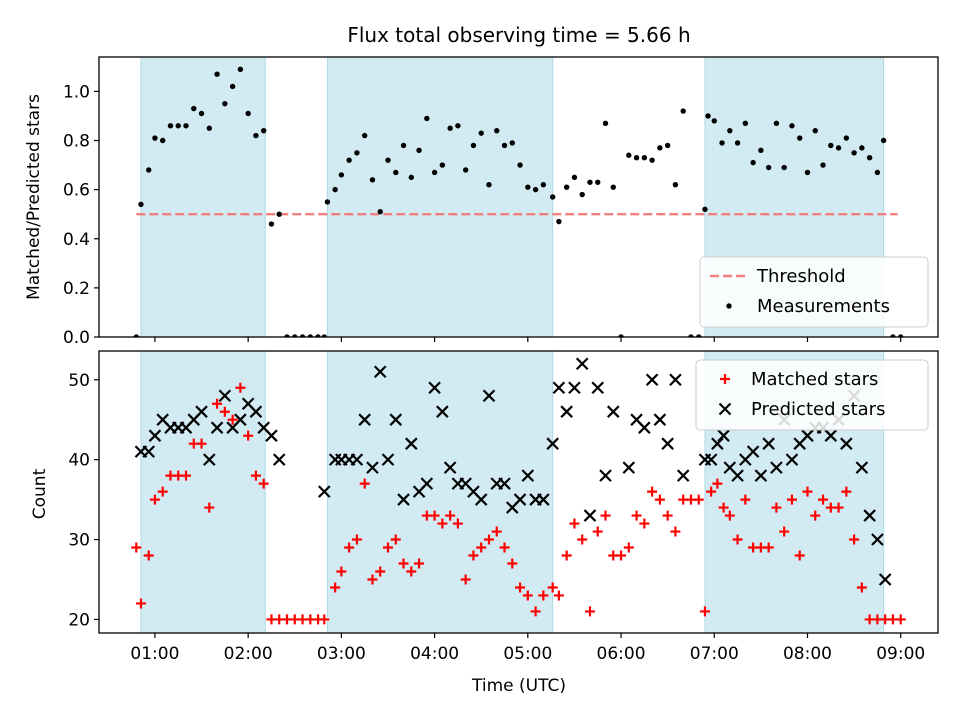 This screenshot has width=960, height=720. What do you see at coordinates (79, 541) in the screenshot?
I see `y-tick-label: 30` at bounding box center [79, 541].